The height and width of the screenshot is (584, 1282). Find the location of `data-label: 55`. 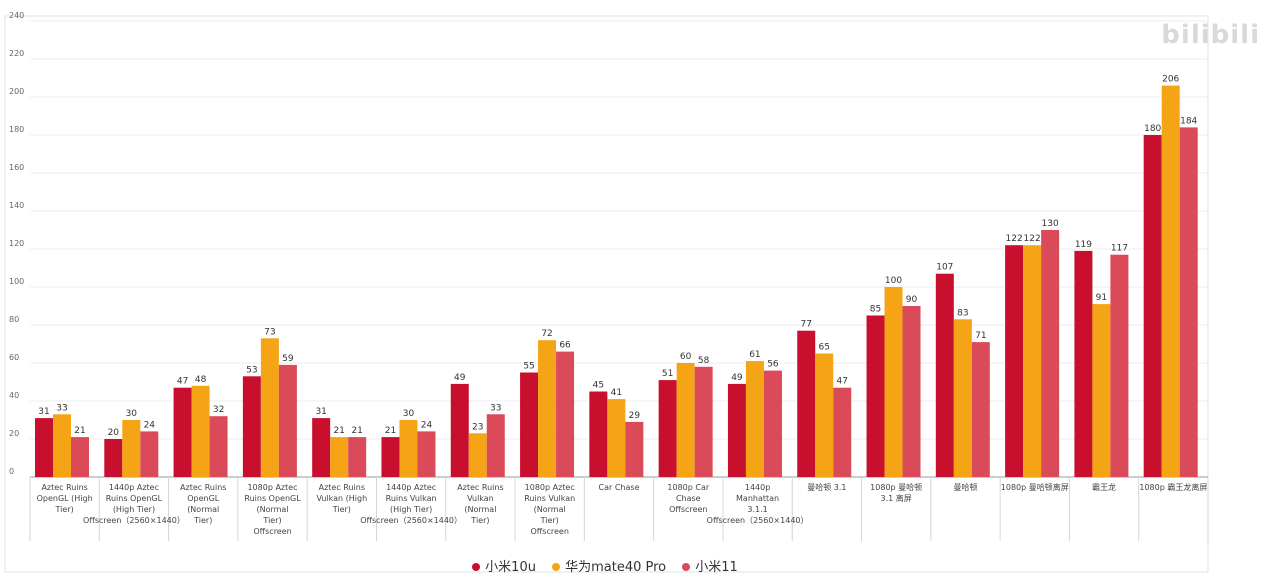

data-label: 55 is located at coordinates (528, 367).